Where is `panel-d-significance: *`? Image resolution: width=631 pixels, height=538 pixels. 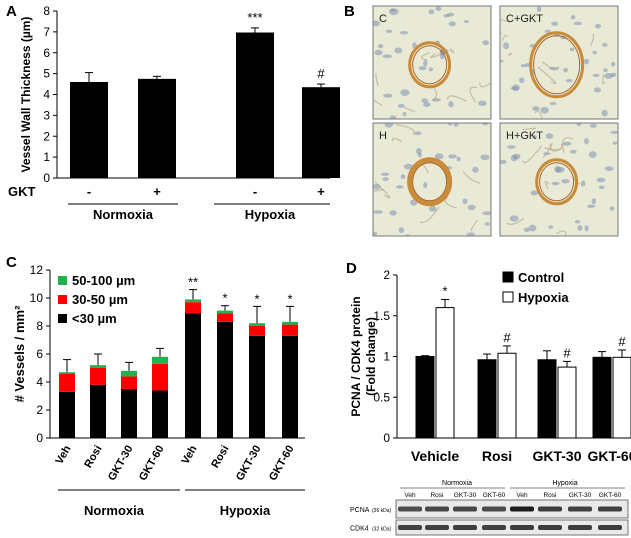
panel-d-significance: * is located at coordinates (444, 290).